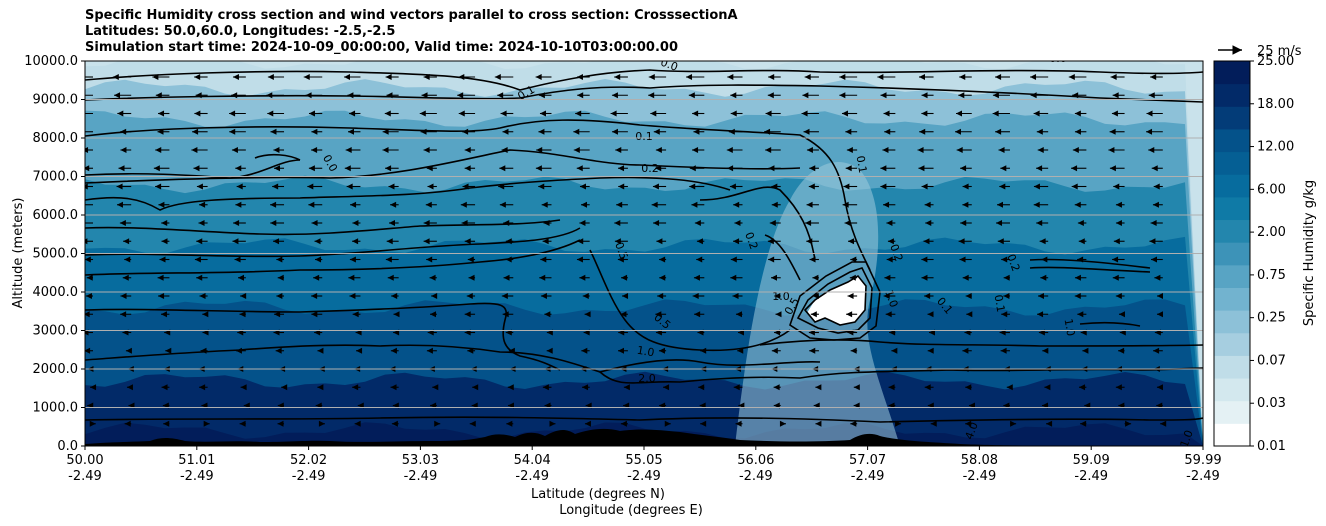 Image resolution: width=1326 pixels, height=526 pixels. What do you see at coordinates (1000, 303) in the screenshot?
I see `contour-label: 0.1` at bounding box center [1000, 303].